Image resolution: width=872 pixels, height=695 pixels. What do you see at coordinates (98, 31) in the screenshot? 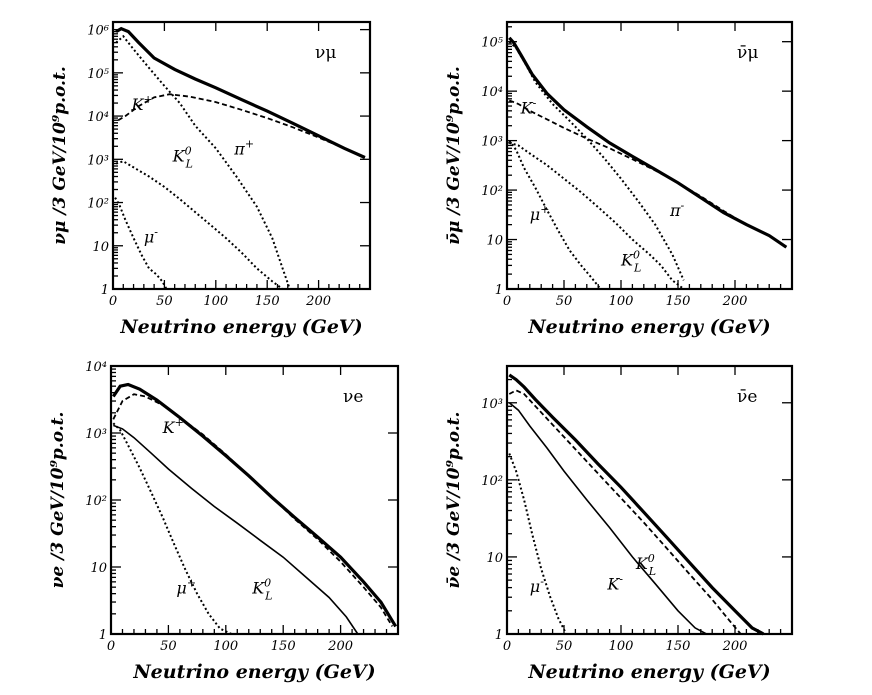
I see `y-tick-label: 10⁶` at bounding box center [98, 31].